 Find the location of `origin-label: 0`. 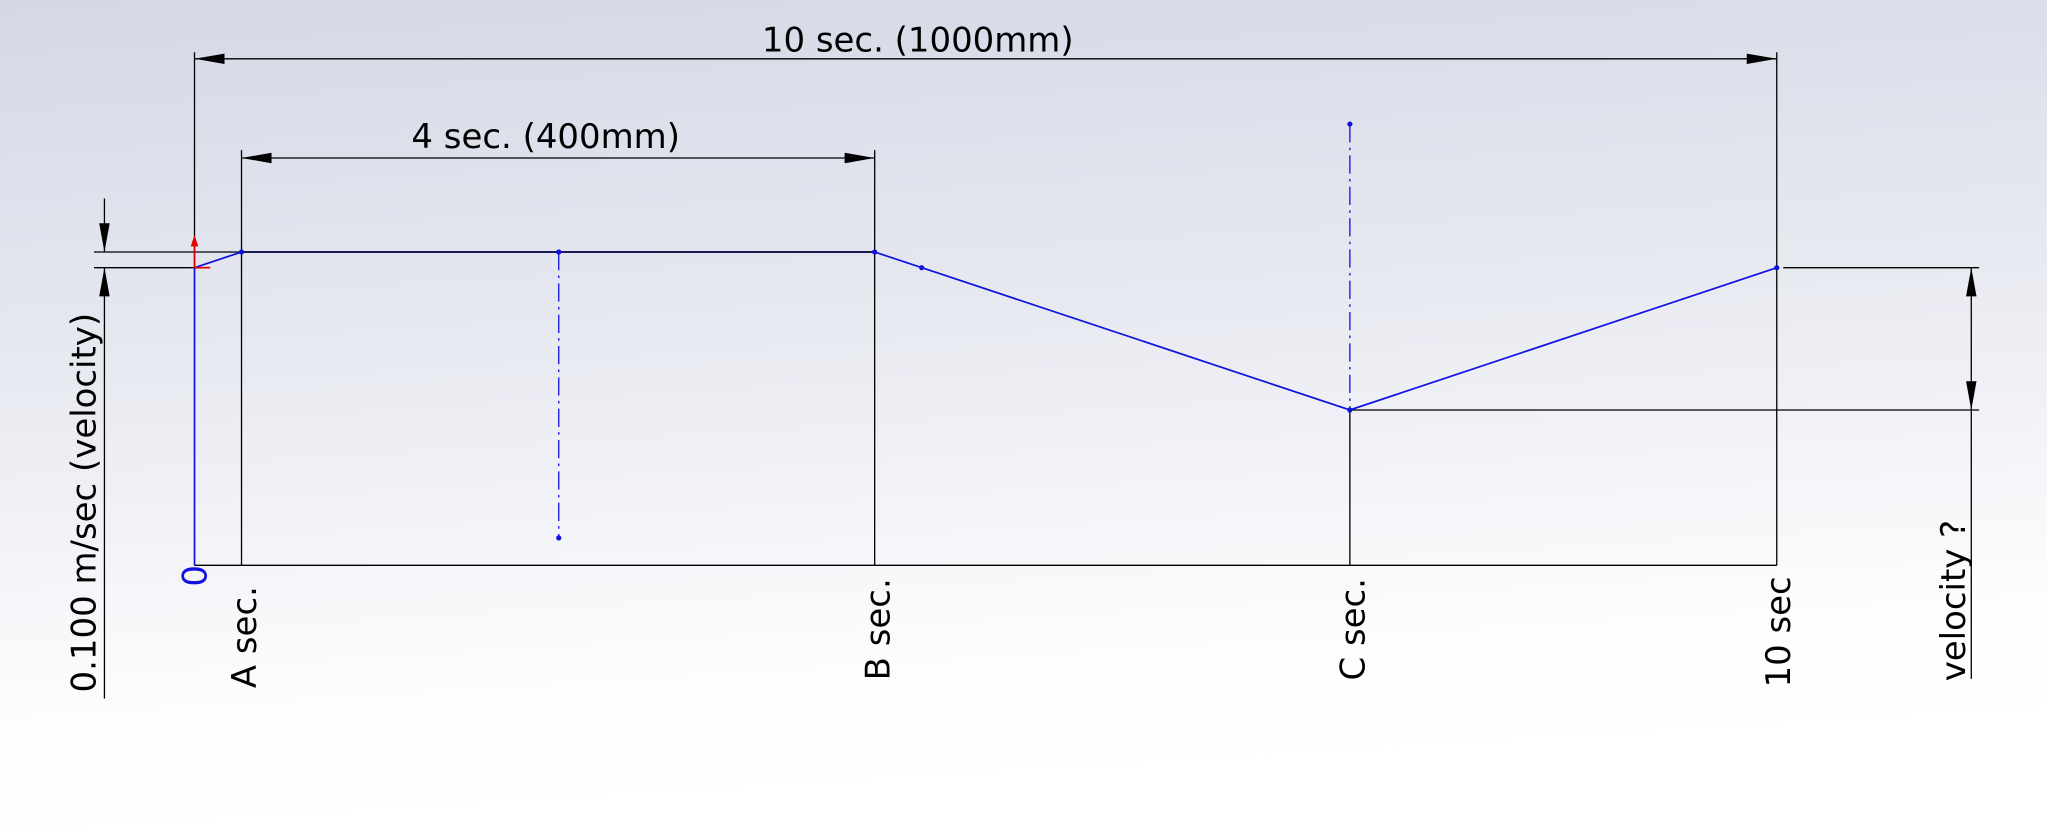

origin-label: 0 is located at coordinates (196, 576).